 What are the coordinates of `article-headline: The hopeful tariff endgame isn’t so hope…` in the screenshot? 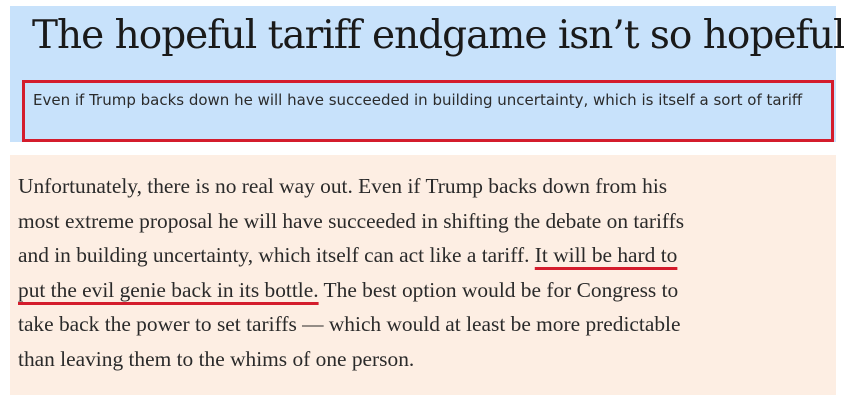 It's located at (438, 35).